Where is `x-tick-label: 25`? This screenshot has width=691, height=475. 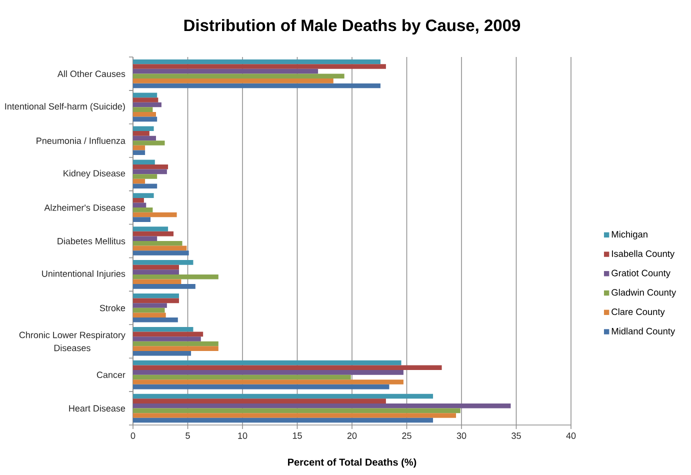
x-tick-label: 25 is located at coordinates (407, 435).